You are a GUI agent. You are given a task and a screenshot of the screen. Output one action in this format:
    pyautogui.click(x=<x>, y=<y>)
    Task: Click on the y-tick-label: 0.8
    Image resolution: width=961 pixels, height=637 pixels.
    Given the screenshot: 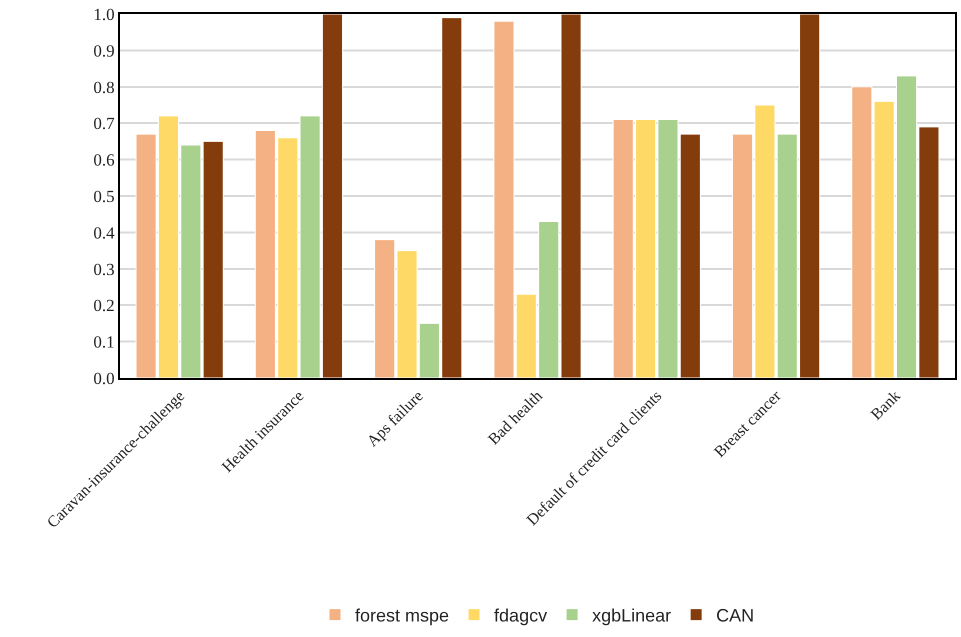 What is the action you would take?
    pyautogui.click(x=104, y=87)
    